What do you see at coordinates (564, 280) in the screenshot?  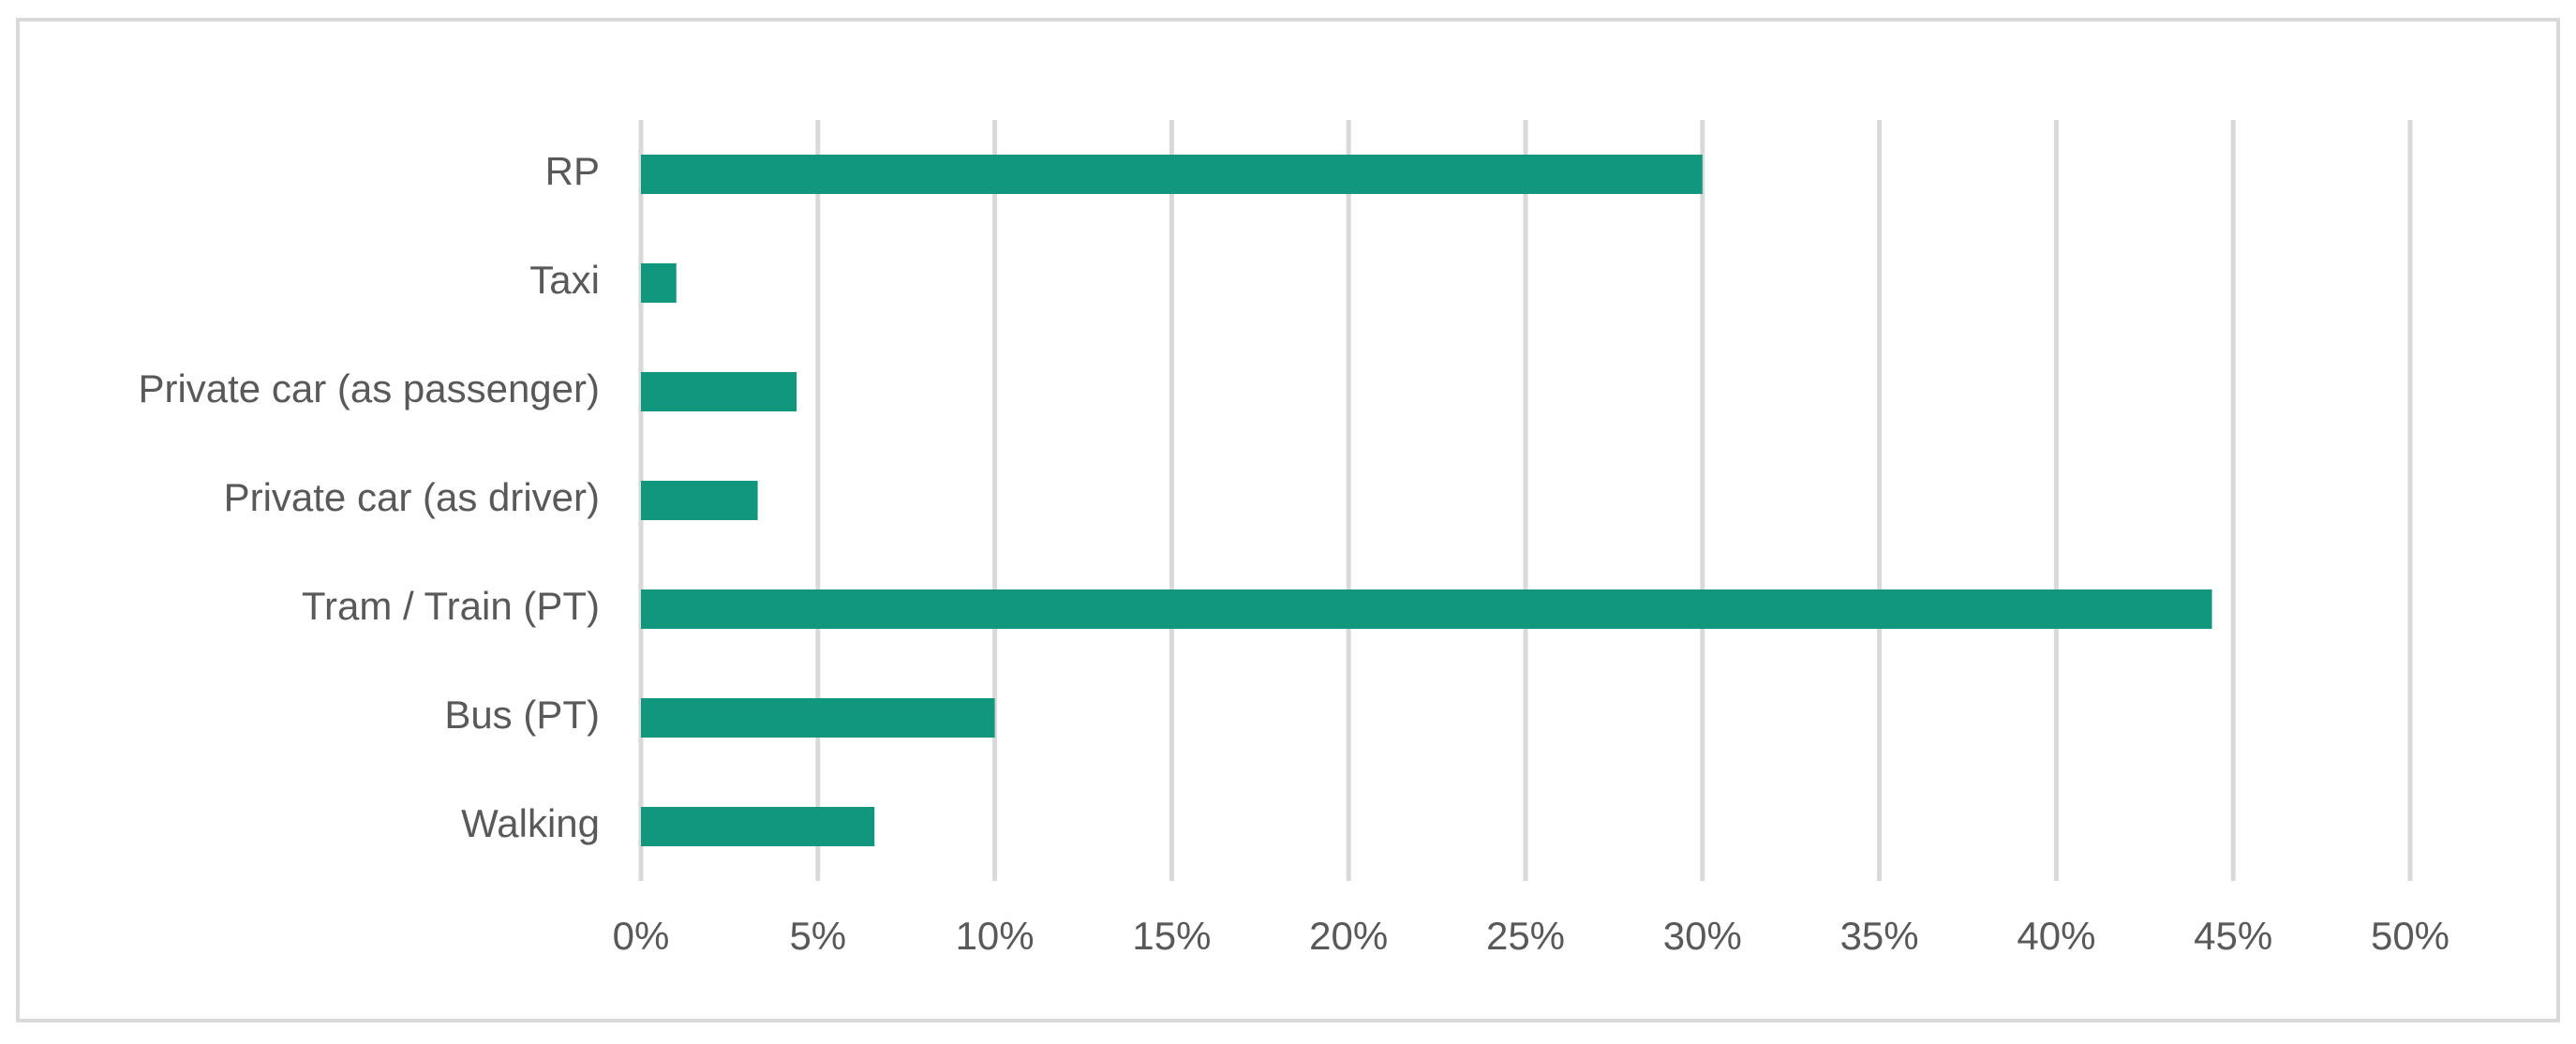 I see `y-tick-label: Taxi` at bounding box center [564, 280].